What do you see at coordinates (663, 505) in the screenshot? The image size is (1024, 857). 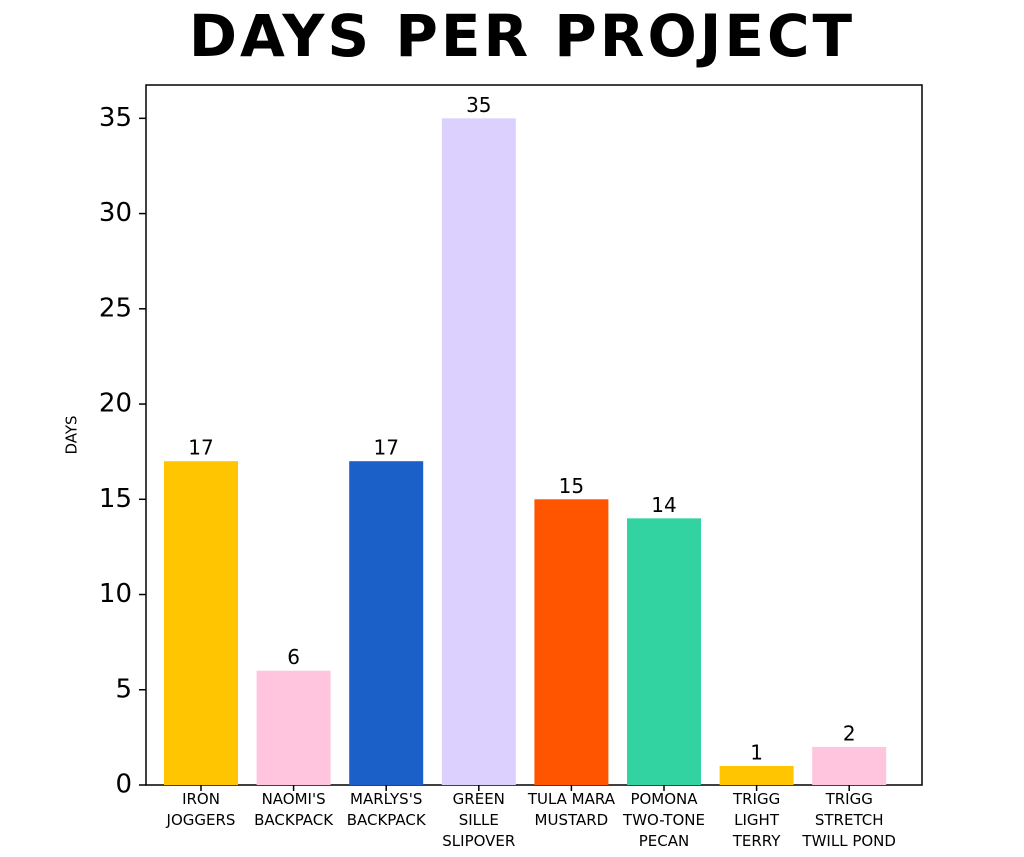 I see `value-label: 14` at bounding box center [663, 505].